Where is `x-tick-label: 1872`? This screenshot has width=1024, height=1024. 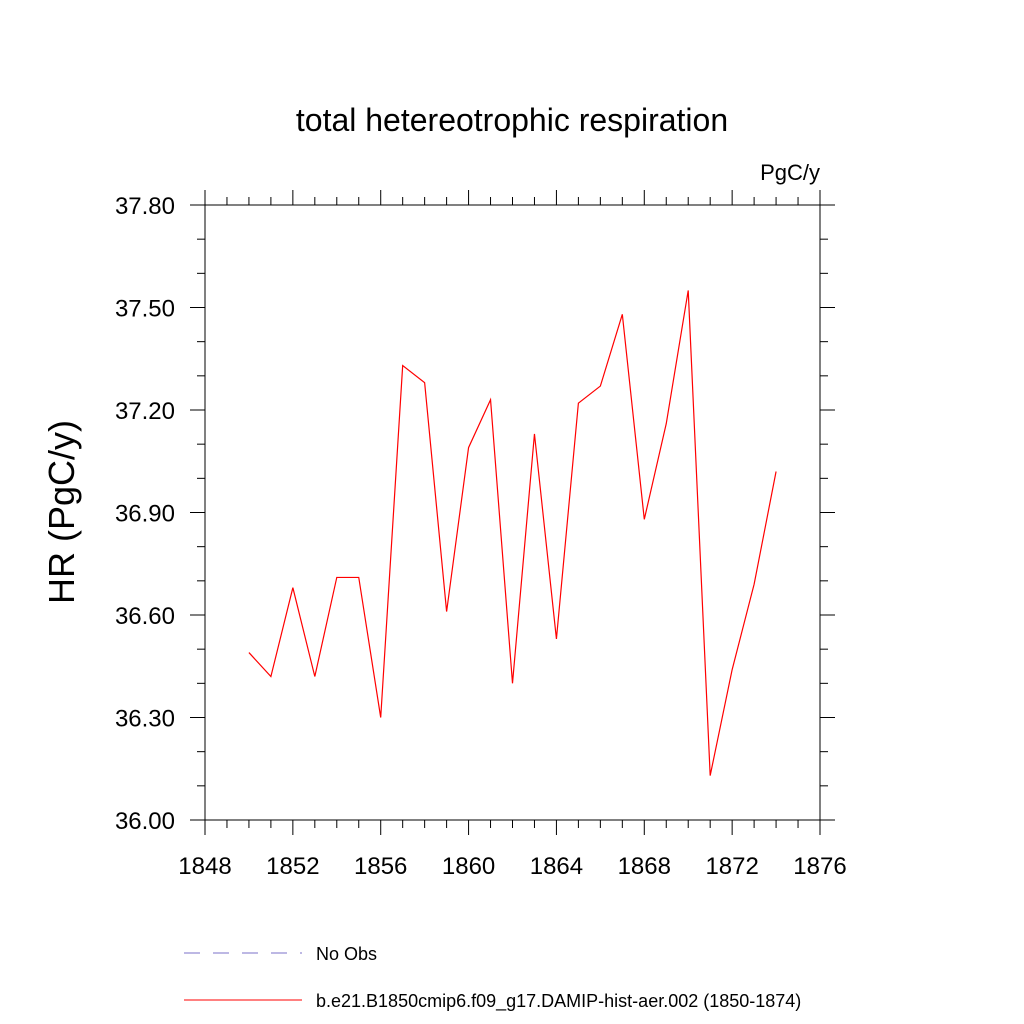
x-tick-label: 1872 is located at coordinates (731, 866).